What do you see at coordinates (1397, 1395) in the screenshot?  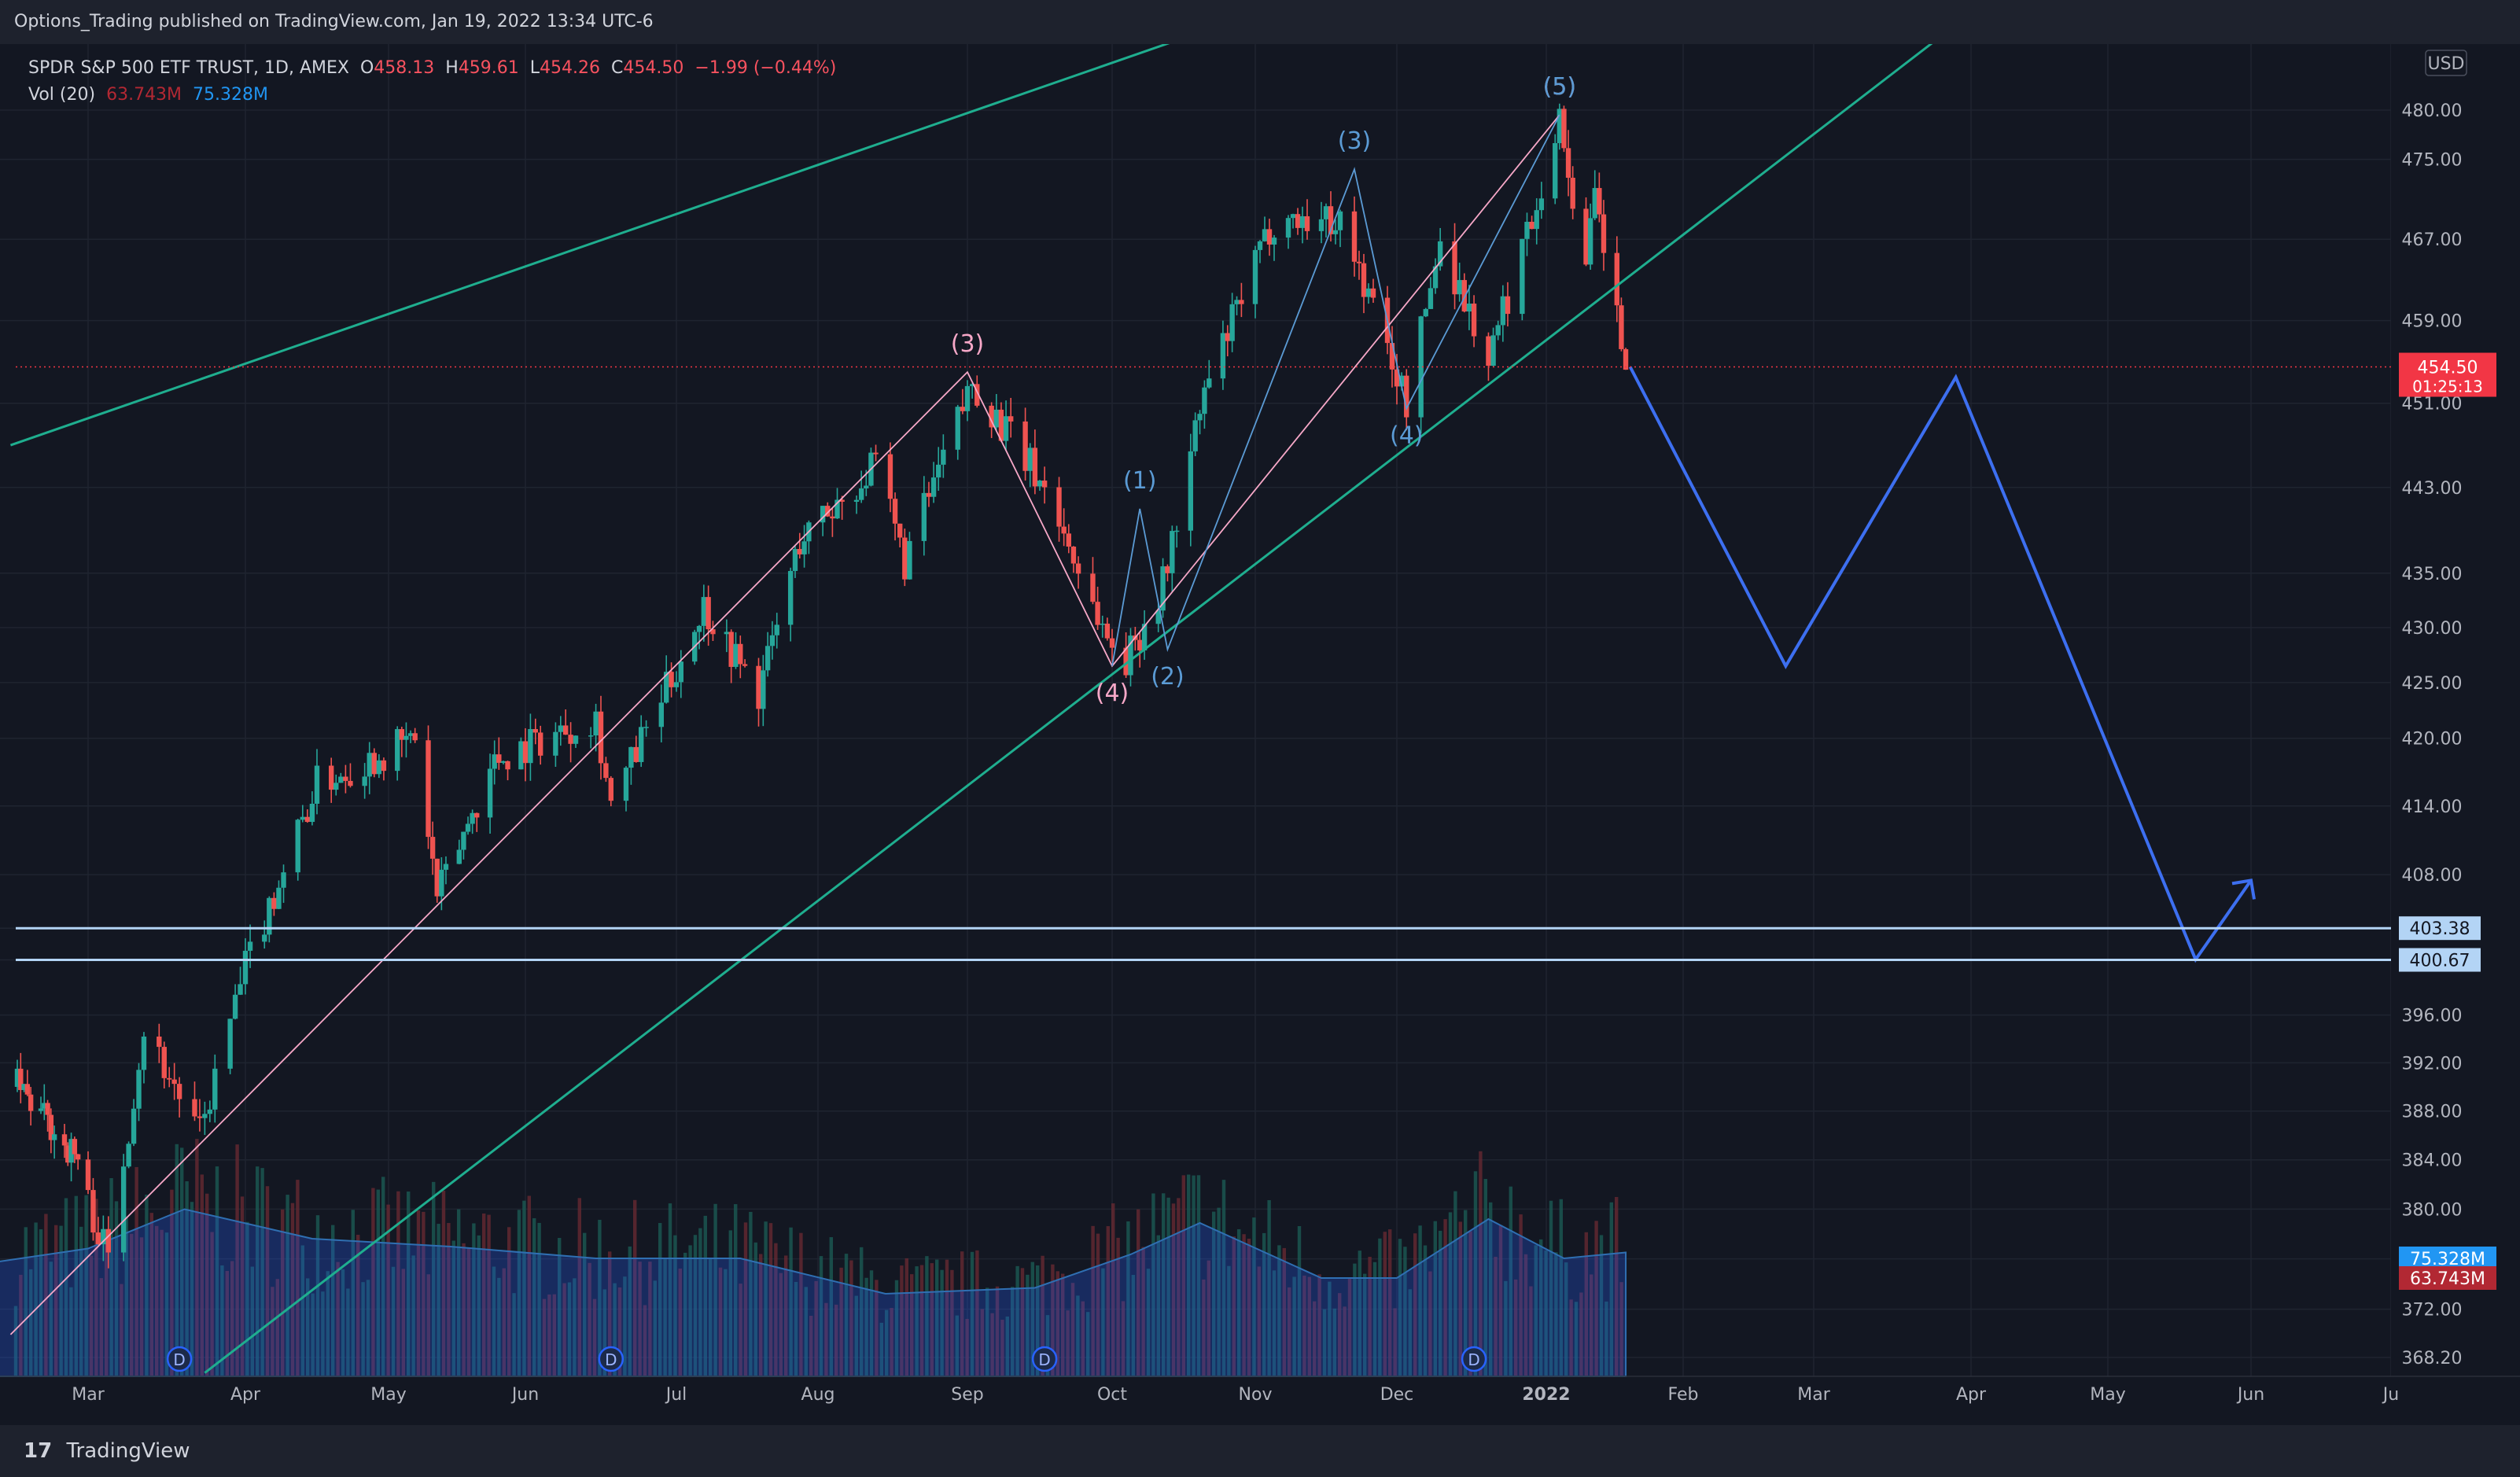 I see `time-tick-label: Dec` at bounding box center [1397, 1395].